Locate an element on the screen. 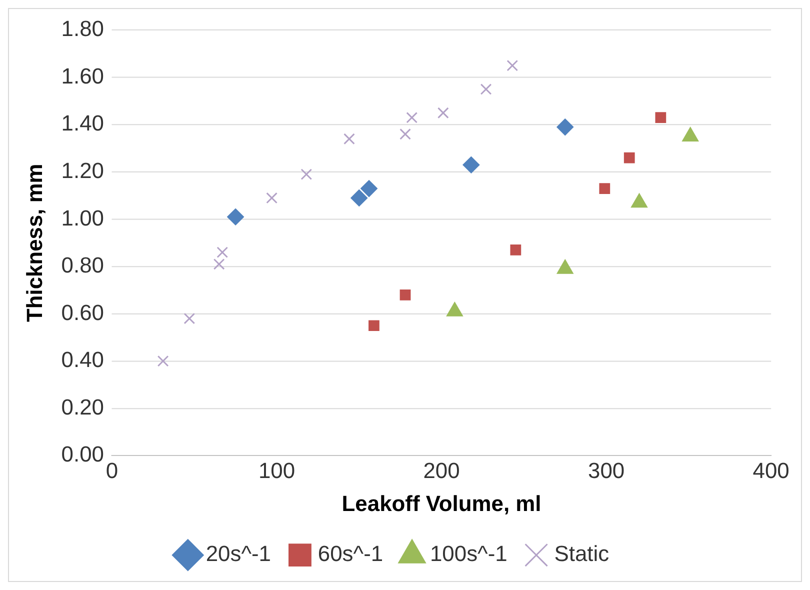 The image size is (810, 590). y-tick-label: 1.60 is located at coordinates (82, 75).